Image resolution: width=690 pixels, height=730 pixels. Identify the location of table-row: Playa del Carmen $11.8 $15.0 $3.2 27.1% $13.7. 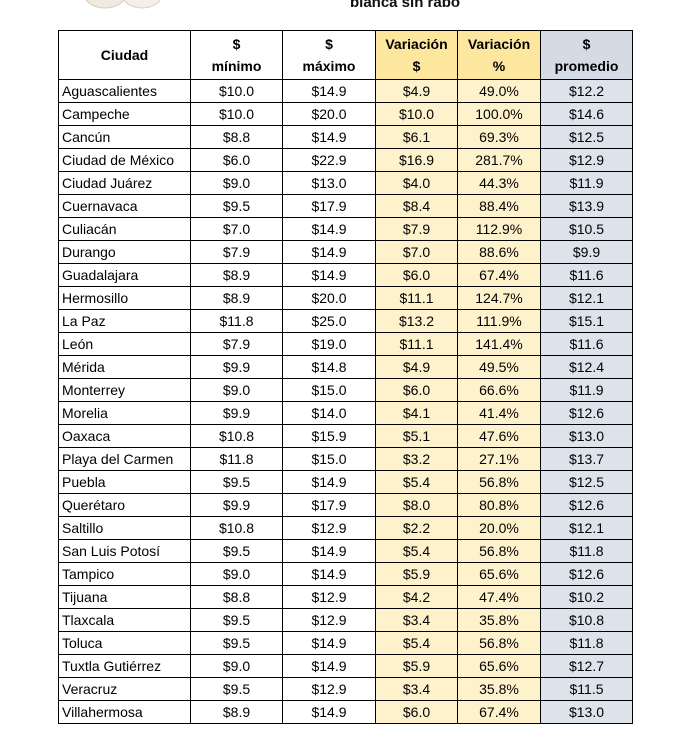
(345, 459).